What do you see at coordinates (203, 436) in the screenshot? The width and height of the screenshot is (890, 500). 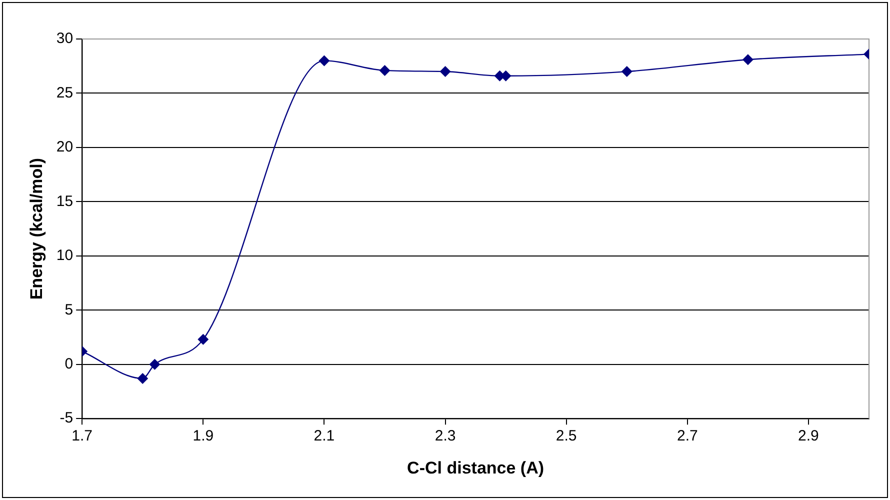 I see `x-tick-label: 1.9` at bounding box center [203, 436].